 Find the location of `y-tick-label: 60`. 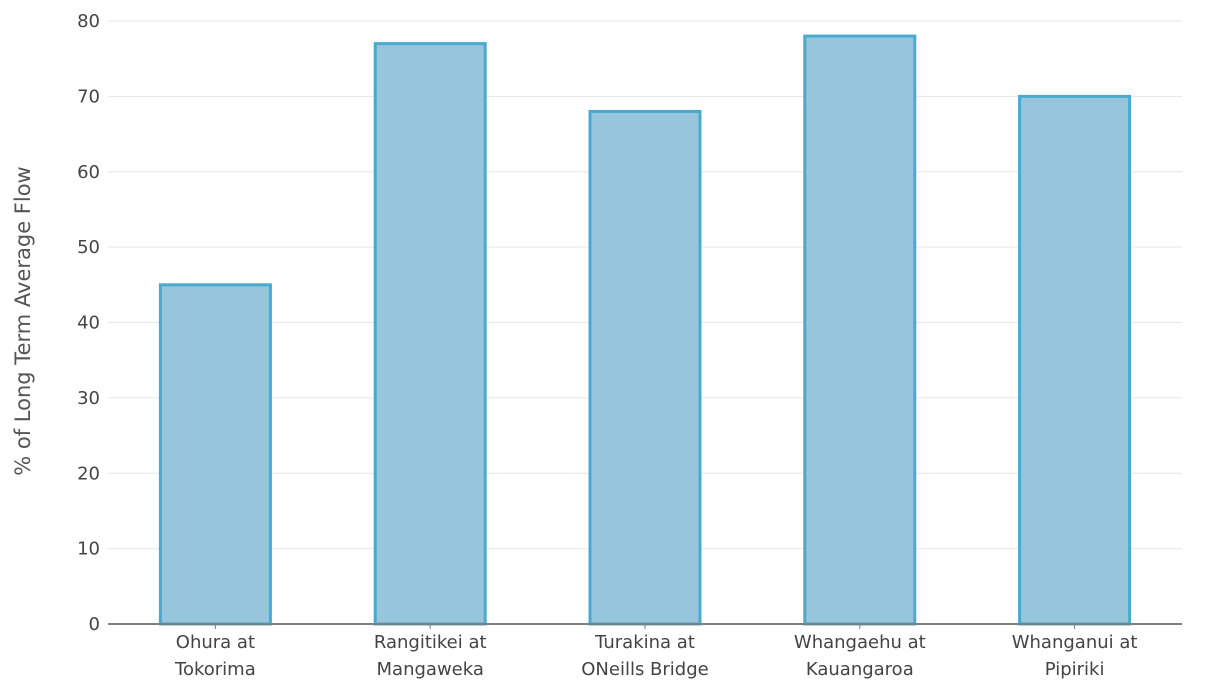

y-tick-label: 60 is located at coordinates (88, 172).